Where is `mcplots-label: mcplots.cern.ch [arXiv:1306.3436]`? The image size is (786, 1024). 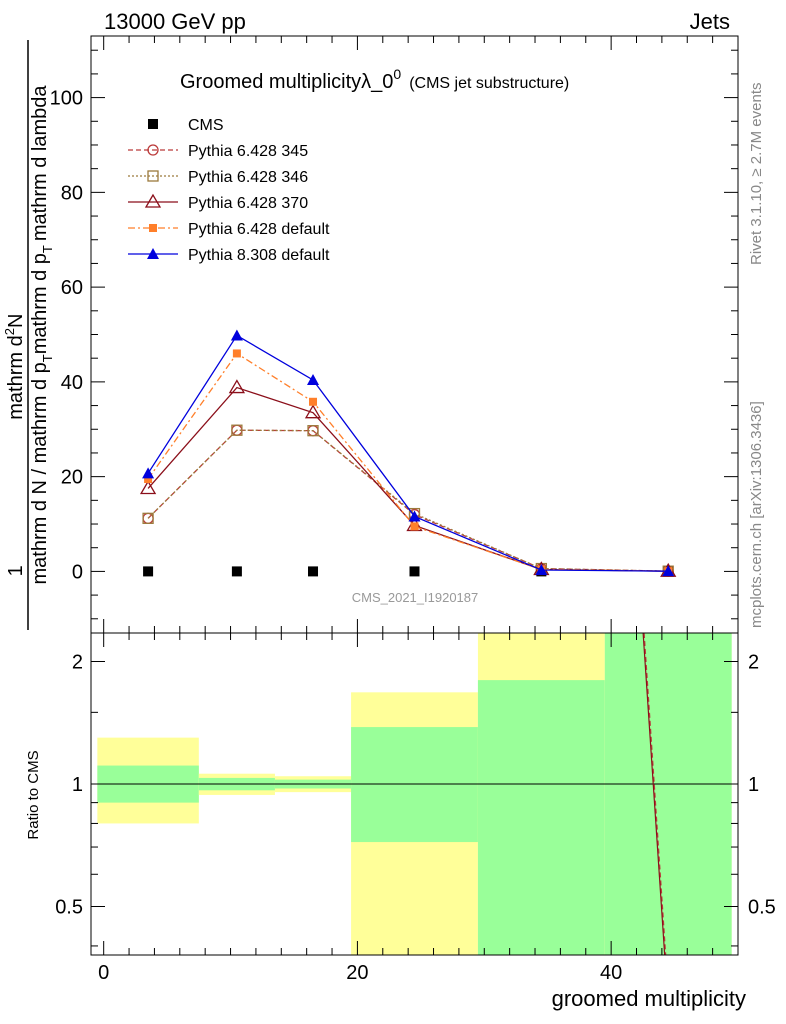 mcplots-label: mcplots.cern.ch [arXiv:1306.3436] is located at coordinates (756, 514).